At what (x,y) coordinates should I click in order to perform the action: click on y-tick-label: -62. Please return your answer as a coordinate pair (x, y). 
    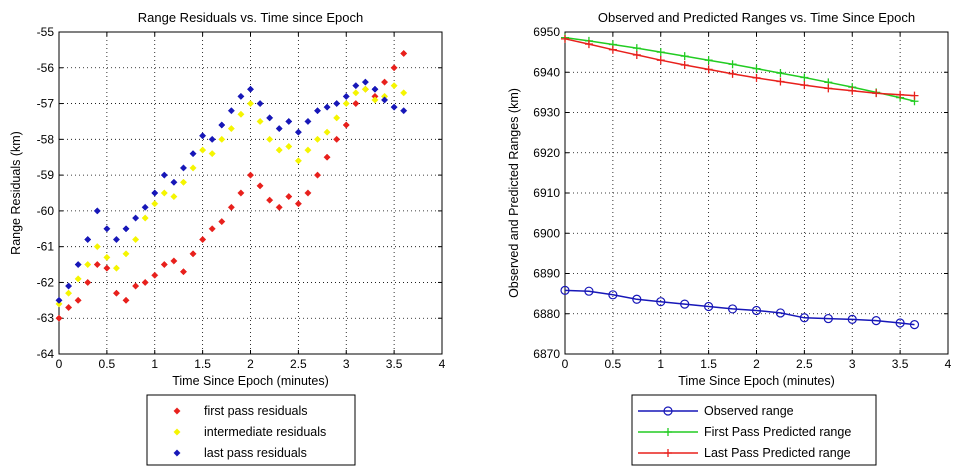
    Looking at the image, I should click on (46, 282).